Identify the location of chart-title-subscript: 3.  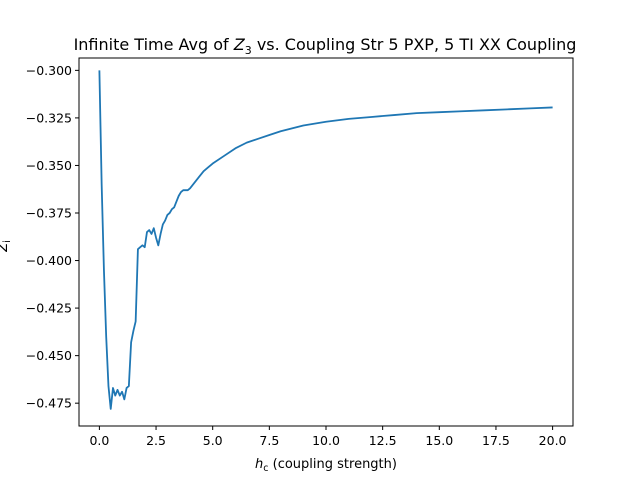
(248, 50).